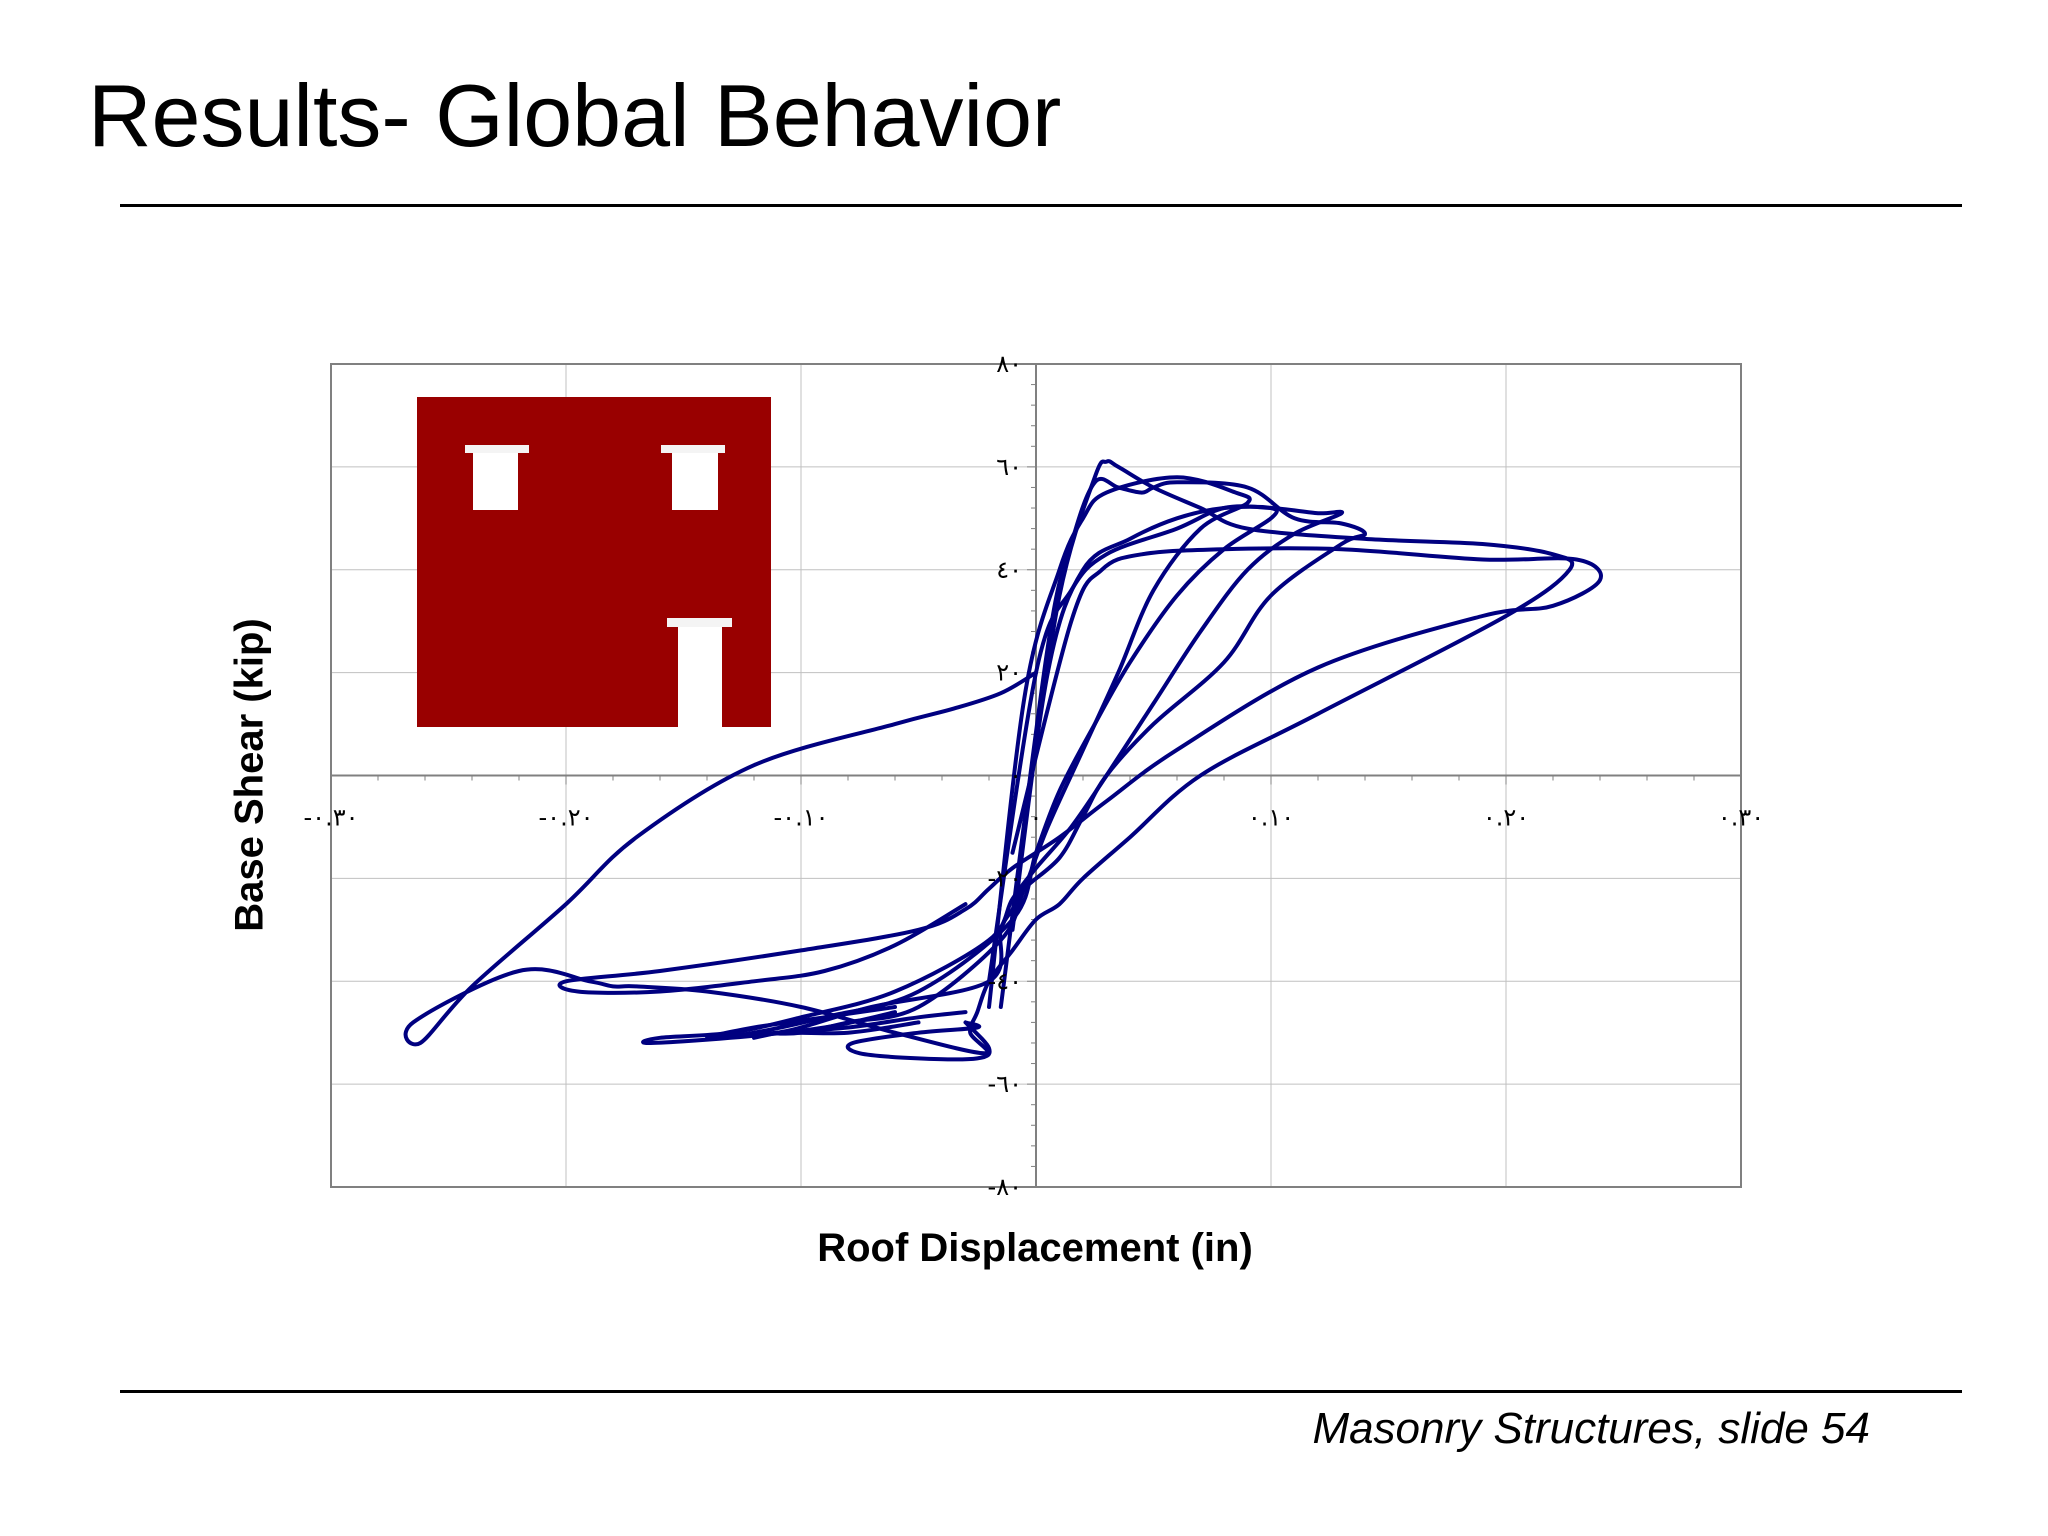  I want to click on door-lintel, so click(699, 622).